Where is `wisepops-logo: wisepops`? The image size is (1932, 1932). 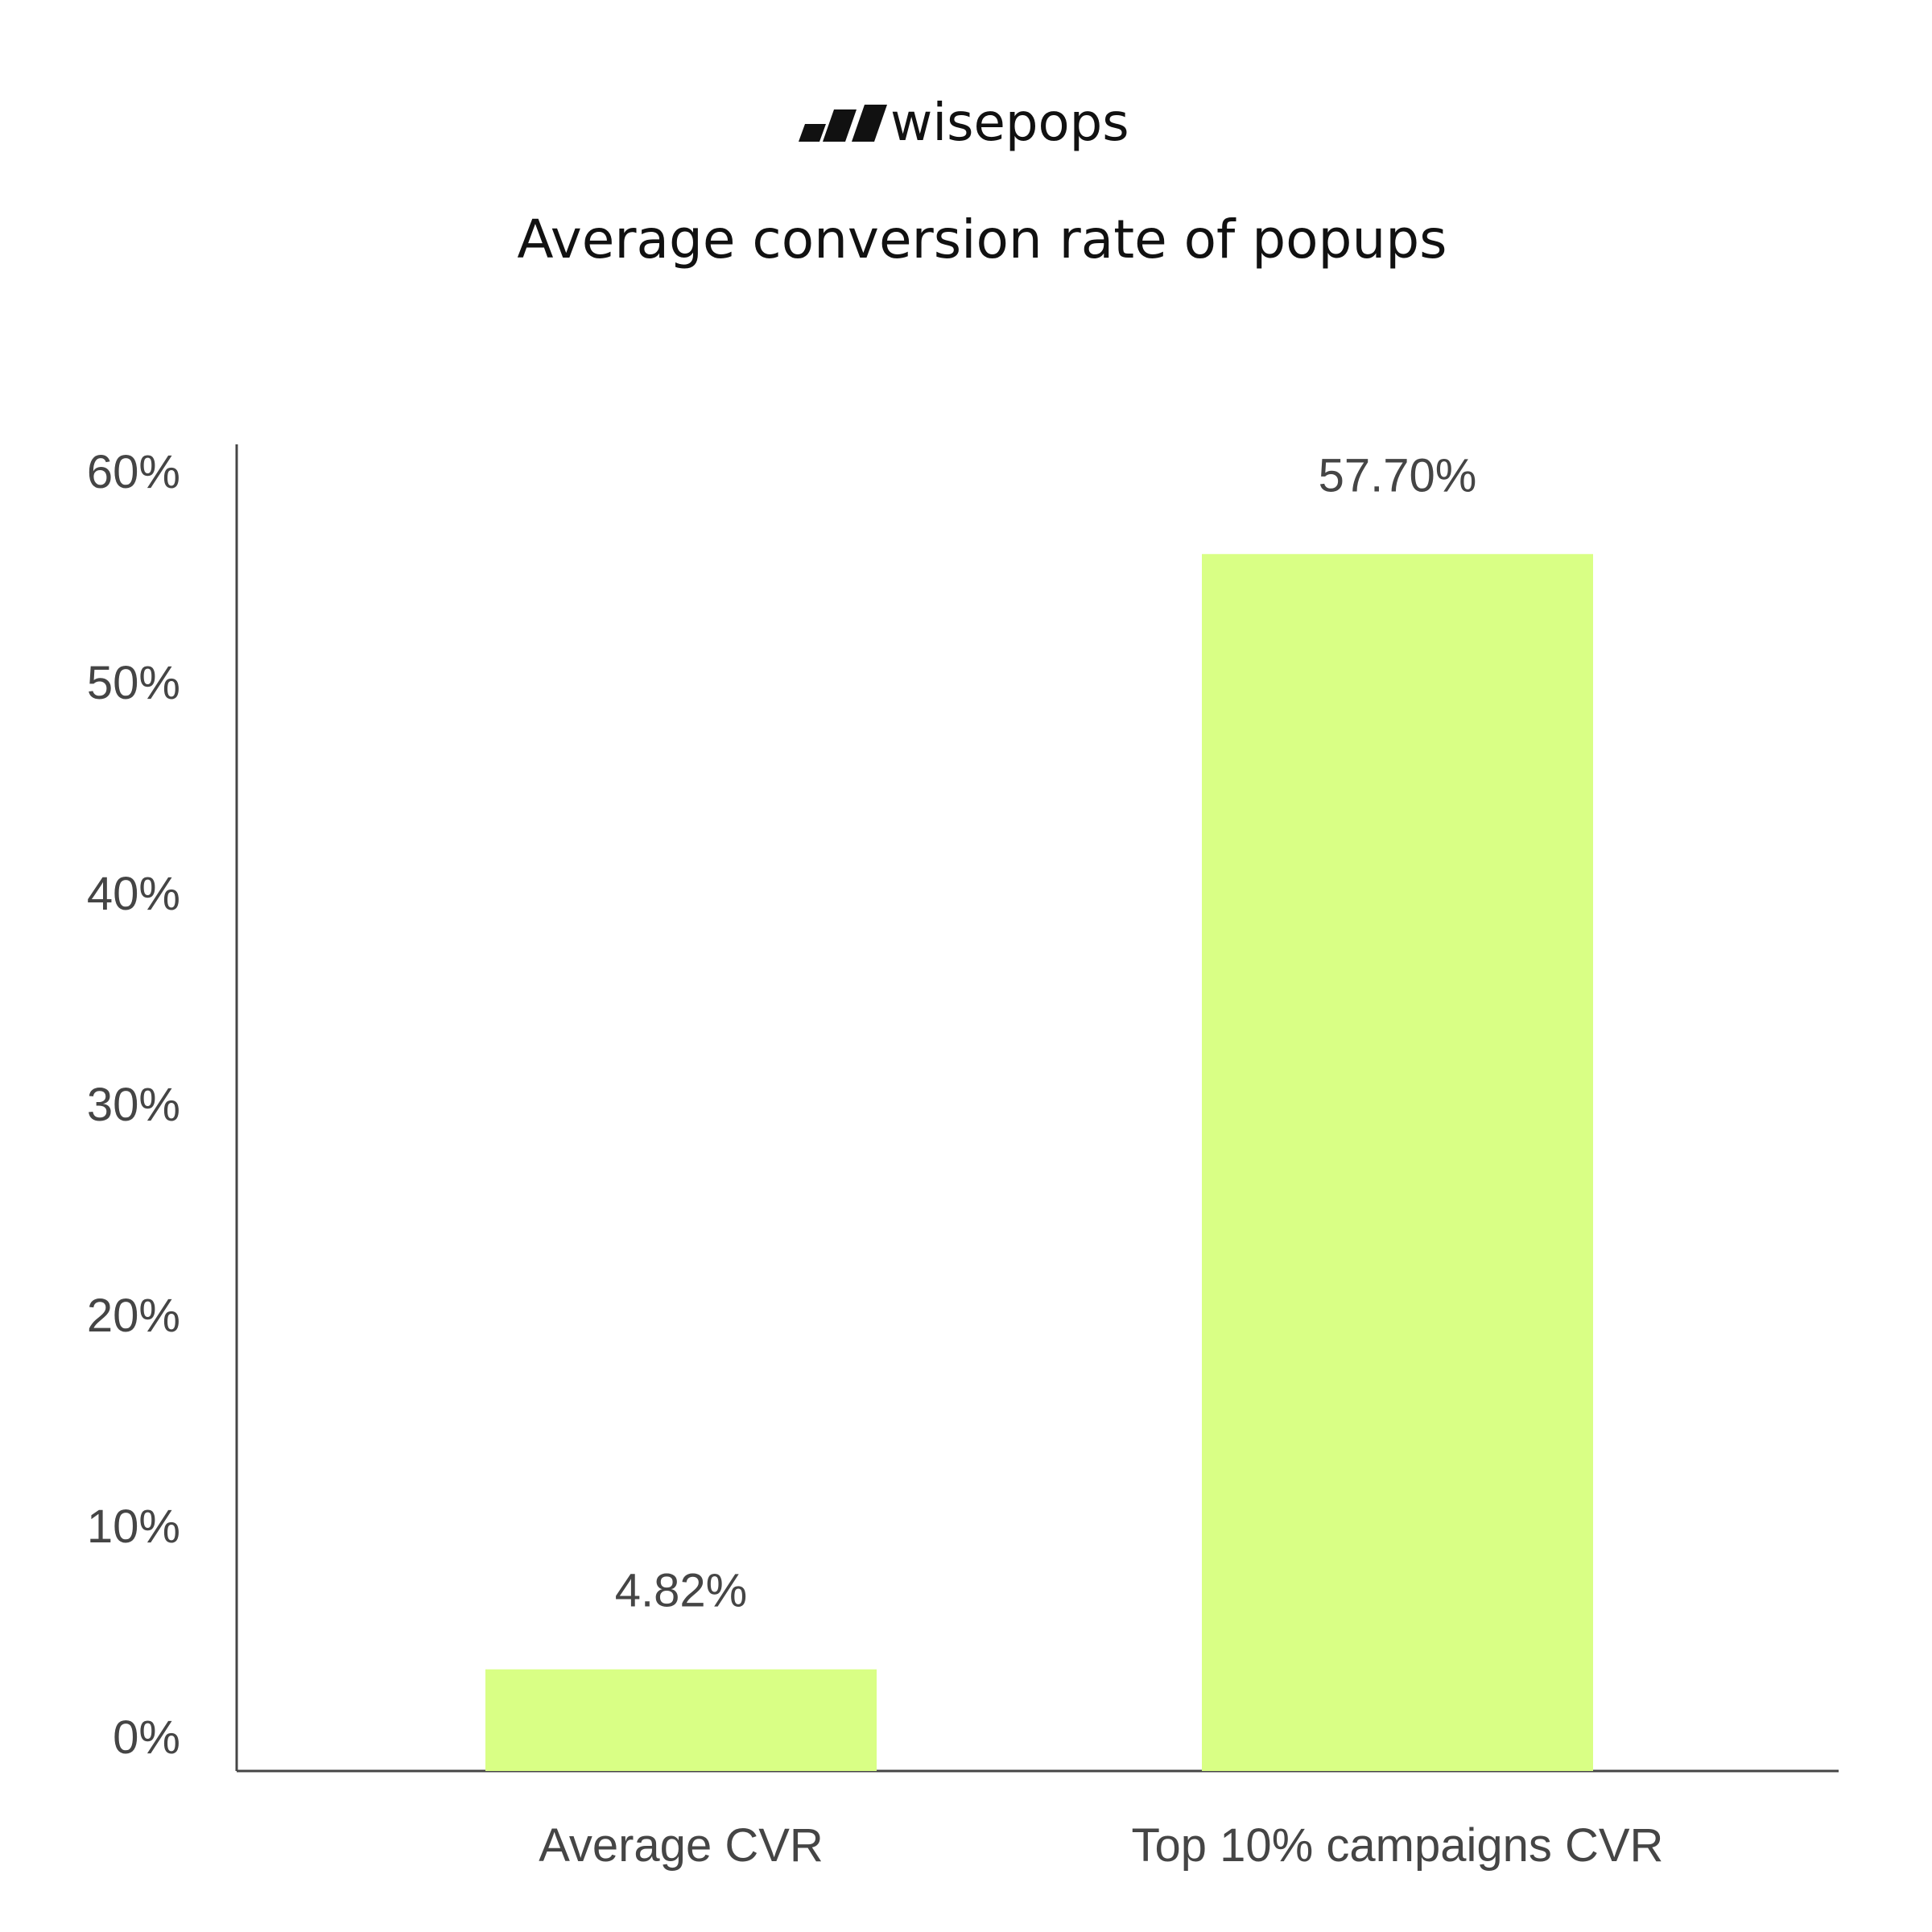
wisepops-logo: wisepops is located at coordinates (964, 123).